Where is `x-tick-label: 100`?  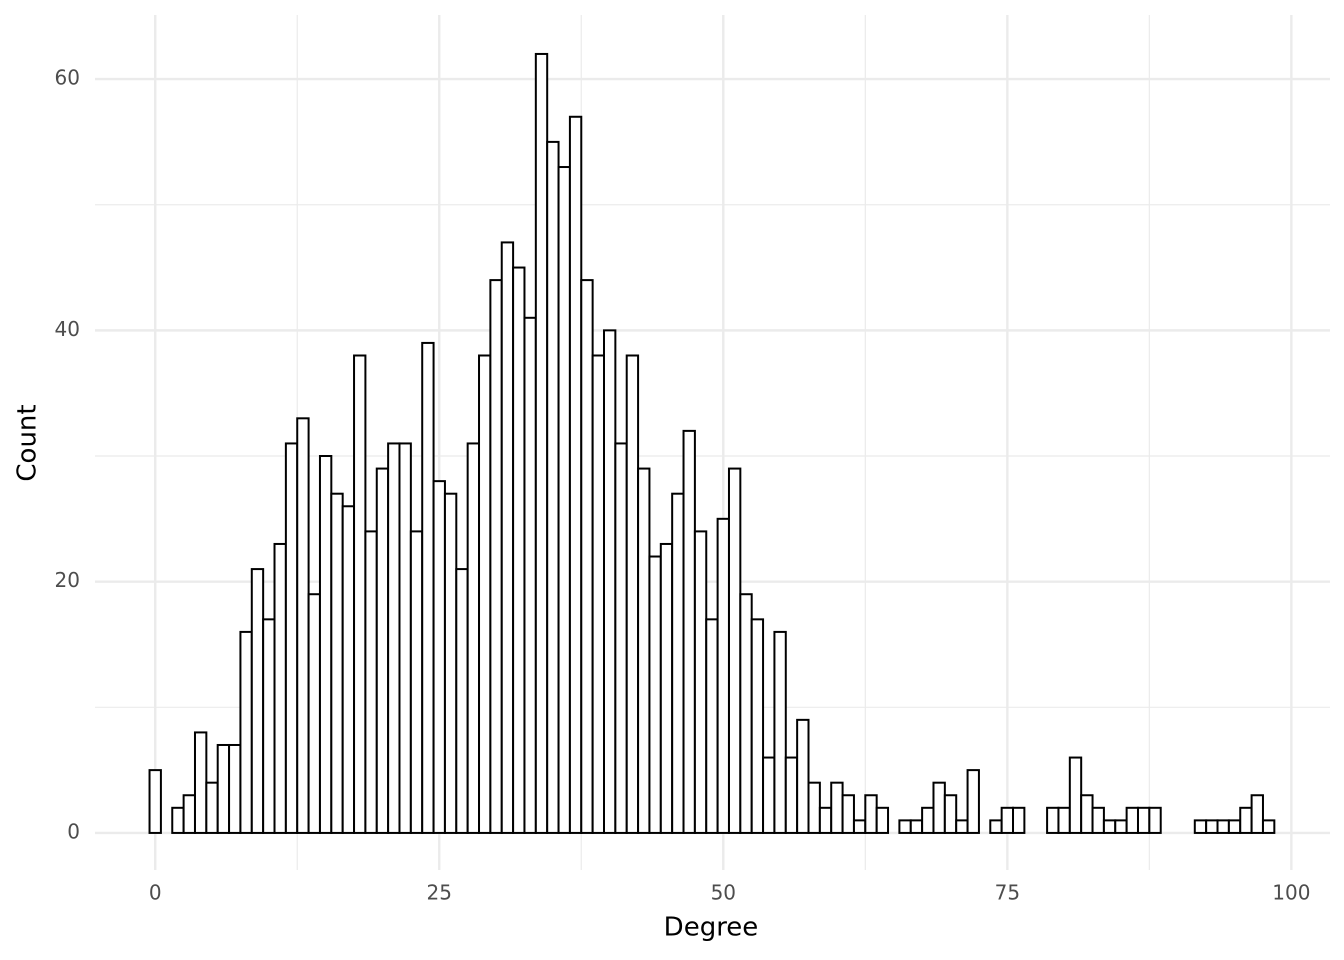 x-tick-label: 100 is located at coordinates (1291, 893).